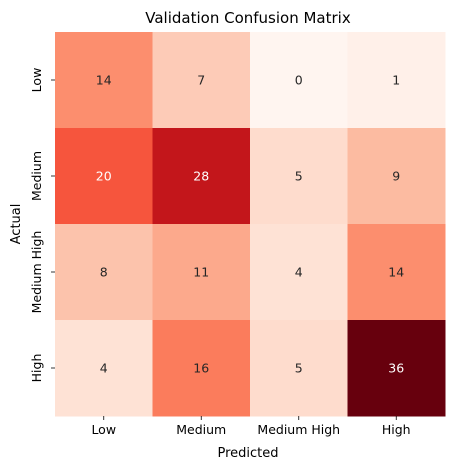 Image resolution: width=450 pixels, height=470 pixels. What do you see at coordinates (36, 368) in the screenshot?
I see `y-tick-label: High` at bounding box center [36, 368].